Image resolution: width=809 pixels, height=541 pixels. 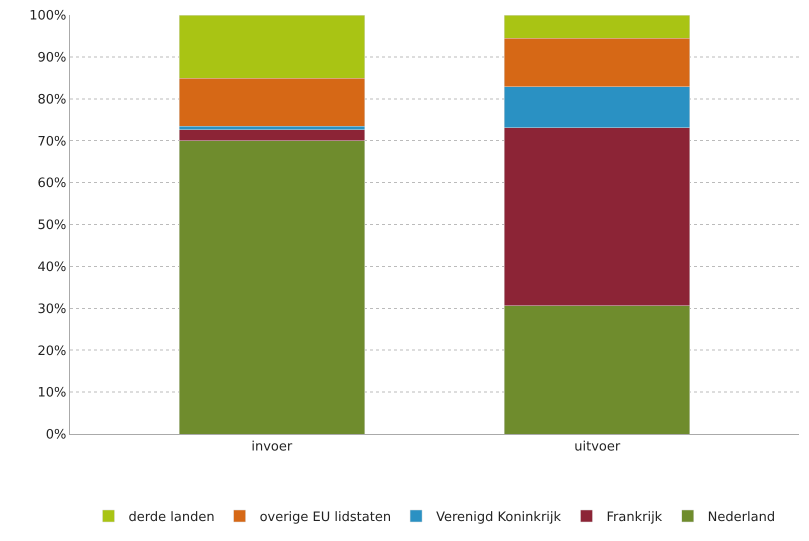 I want to click on y-tick-label: 80%, so click(x=51, y=100).